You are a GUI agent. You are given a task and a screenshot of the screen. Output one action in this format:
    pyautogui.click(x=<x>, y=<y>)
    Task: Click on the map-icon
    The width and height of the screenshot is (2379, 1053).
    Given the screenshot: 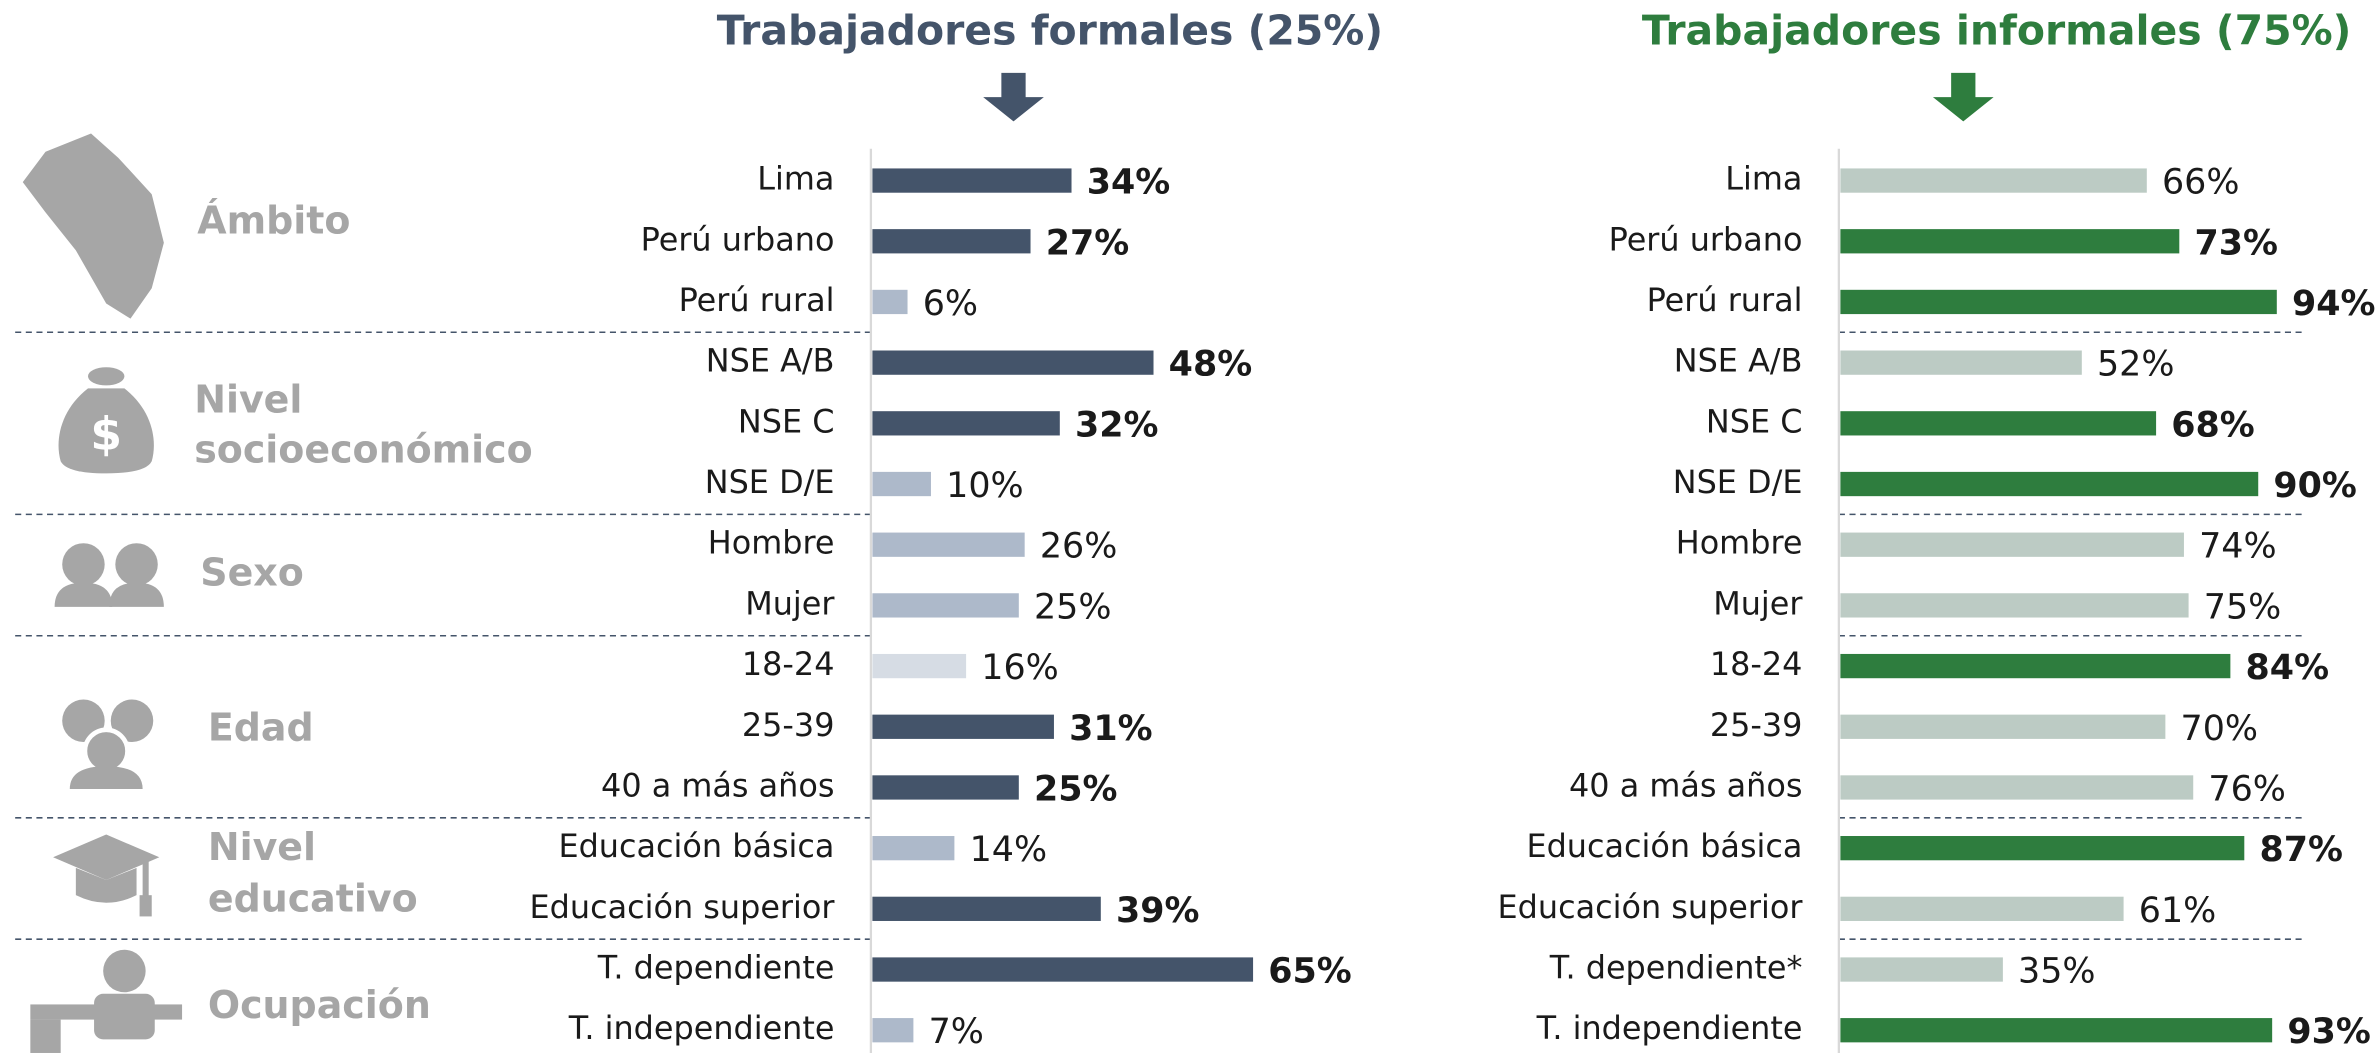 What is the action you would take?
    pyautogui.click(x=93, y=226)
    